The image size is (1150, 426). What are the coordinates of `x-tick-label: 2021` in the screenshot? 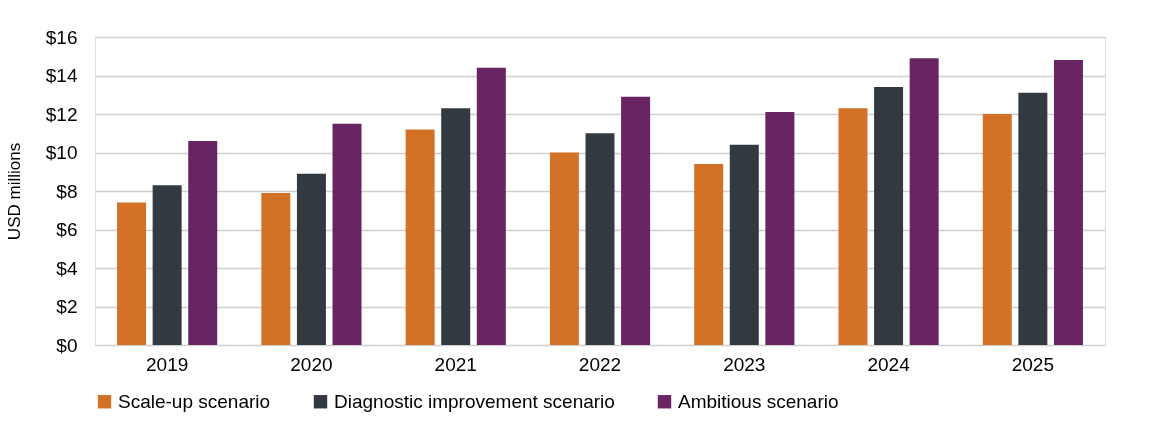 It's located at (455, 364).